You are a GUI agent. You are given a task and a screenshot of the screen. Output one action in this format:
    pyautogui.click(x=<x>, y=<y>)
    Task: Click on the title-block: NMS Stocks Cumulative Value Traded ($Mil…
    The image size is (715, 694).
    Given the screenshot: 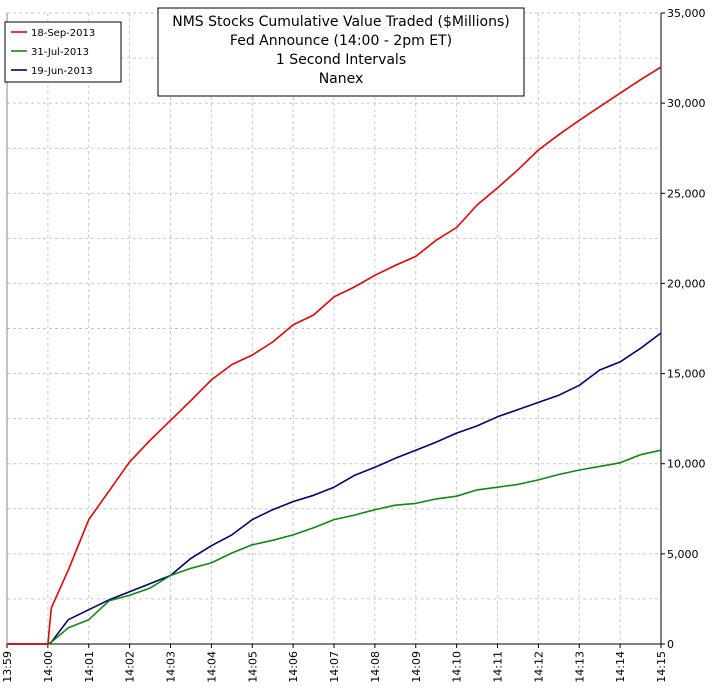 What is the action you would take?
    pyautogui.click(x=341, y=52)
    